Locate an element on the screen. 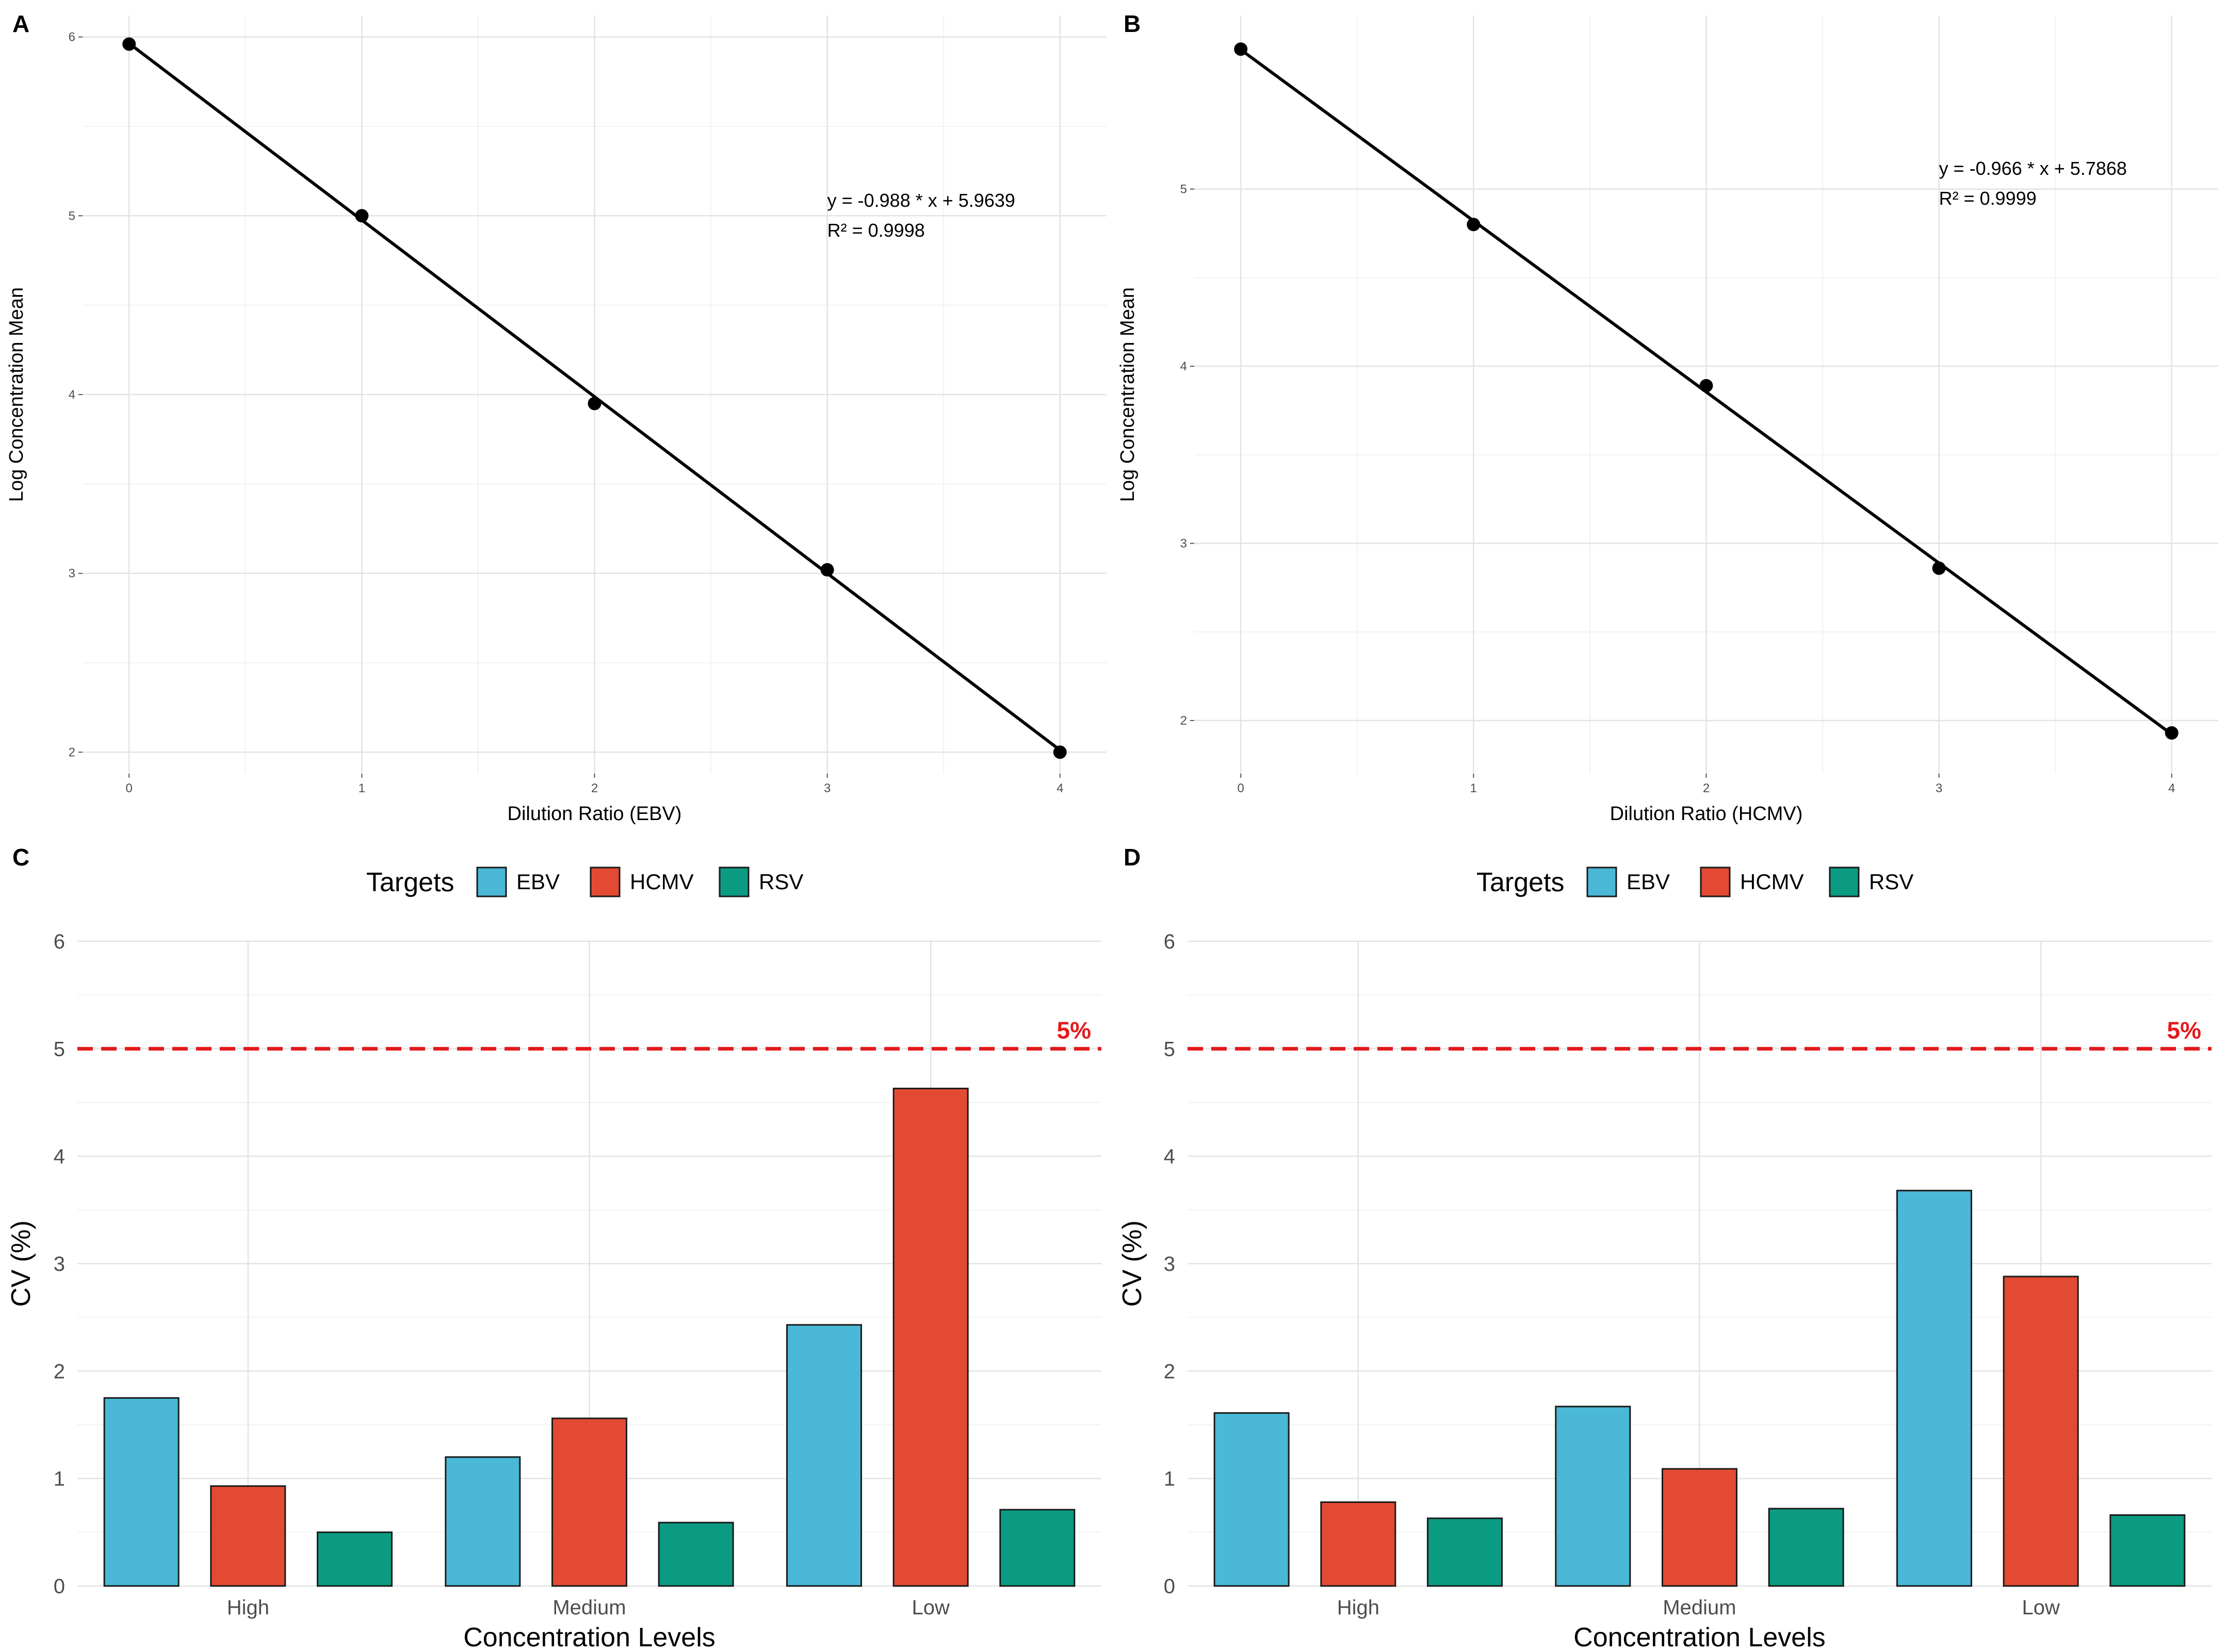 The width and height of the screenshot is (2227, 1652). panel-label-a: A is located at coordinates (20, 23).